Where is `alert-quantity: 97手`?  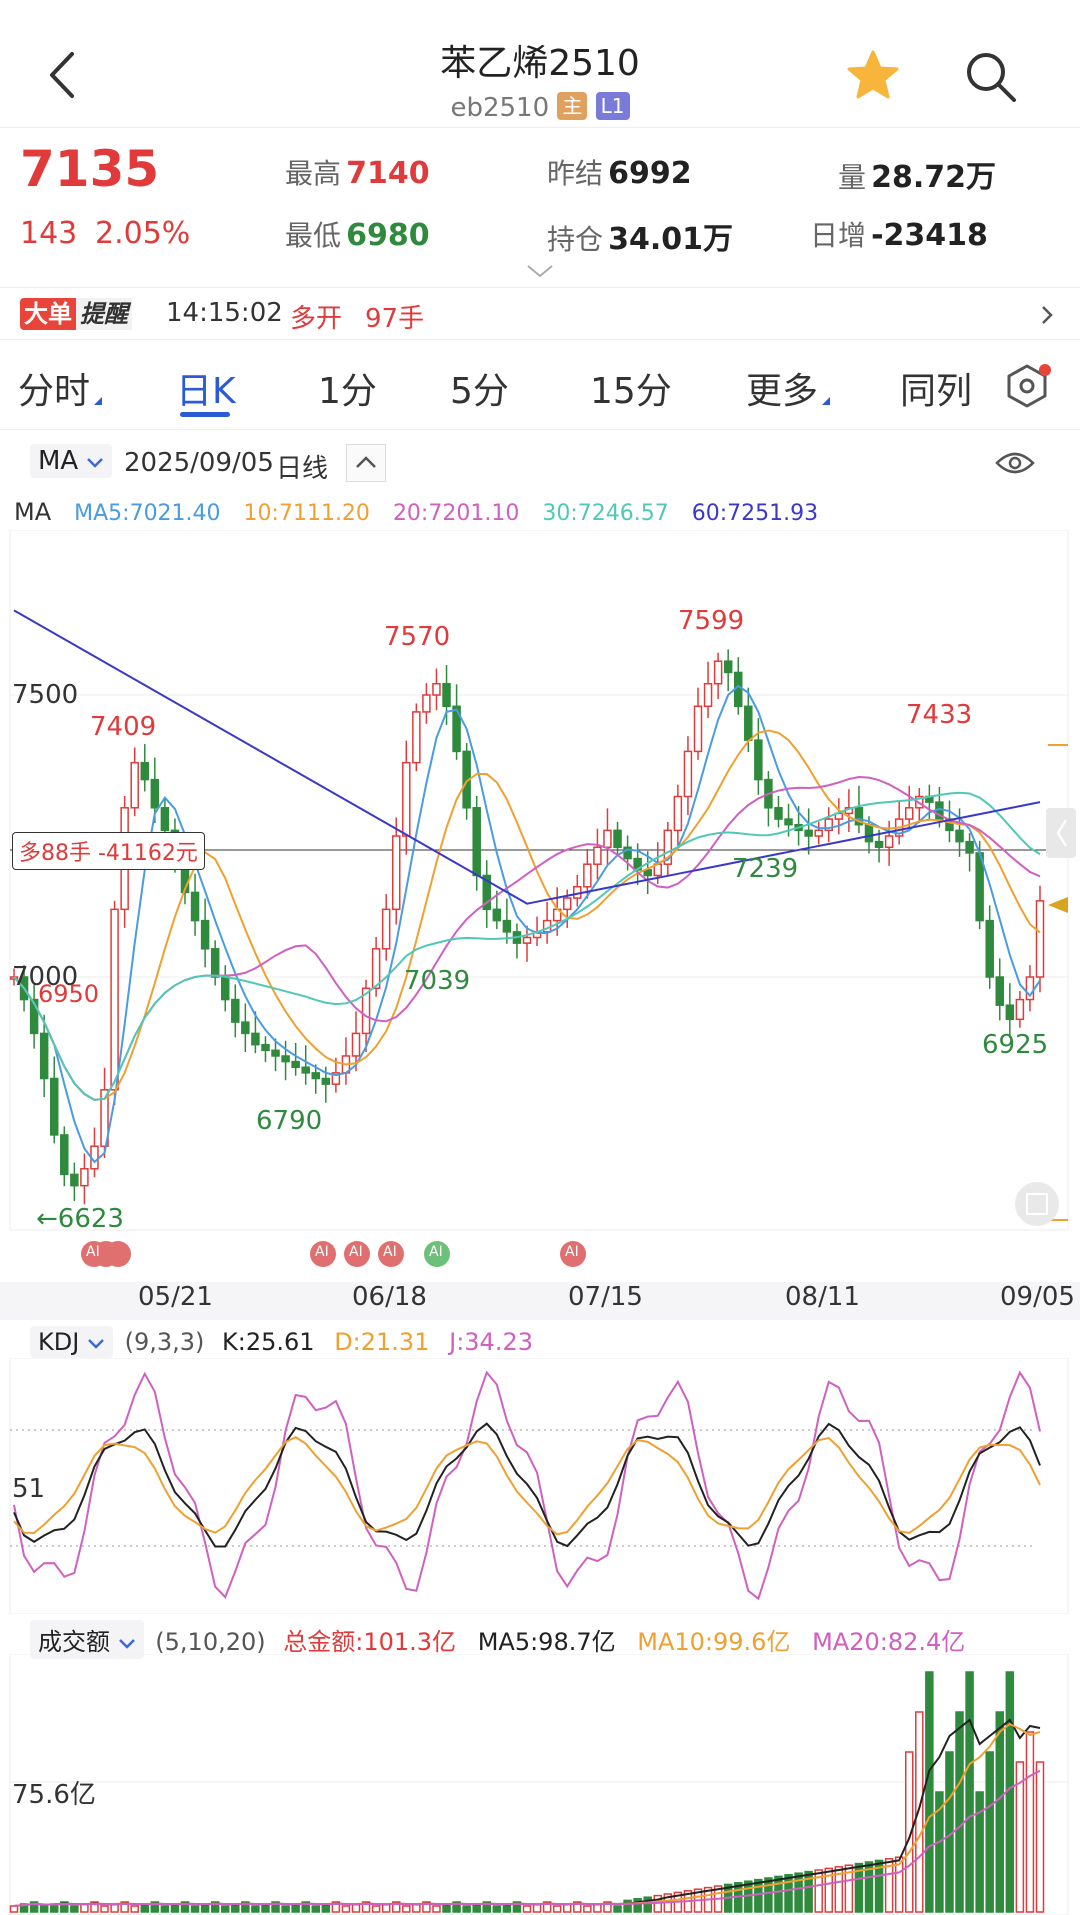
alert-quantity: 97手 is located at coordinates (395, 319).